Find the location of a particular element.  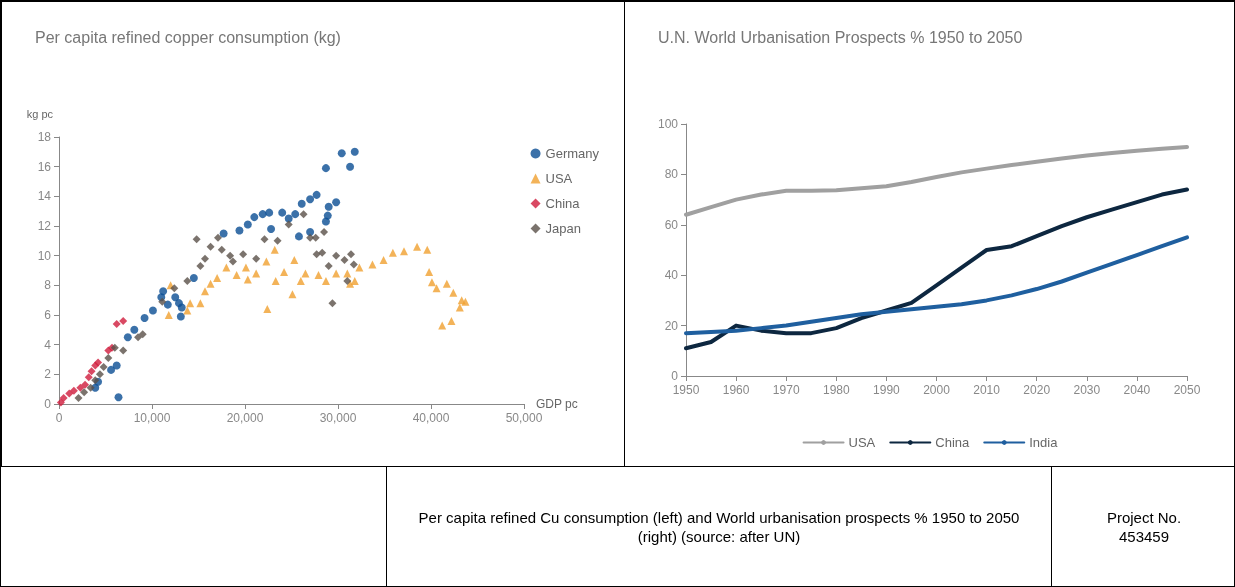

x-tick-label: 1980 is located at coordinates (836, 390).